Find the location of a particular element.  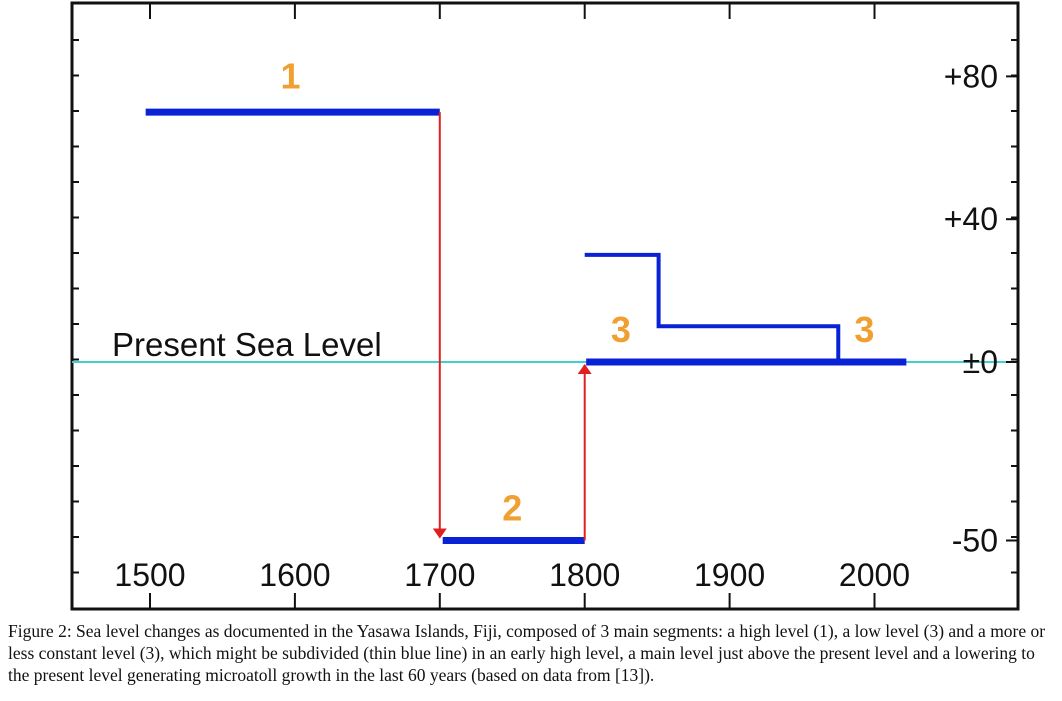

x-tick-label: 1500 is located at coordinates (149, 575).